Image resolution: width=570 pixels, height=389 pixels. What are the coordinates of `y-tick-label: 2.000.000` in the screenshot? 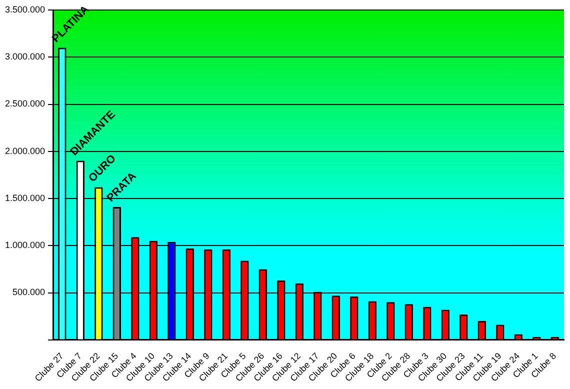 It's located at (25, 151).